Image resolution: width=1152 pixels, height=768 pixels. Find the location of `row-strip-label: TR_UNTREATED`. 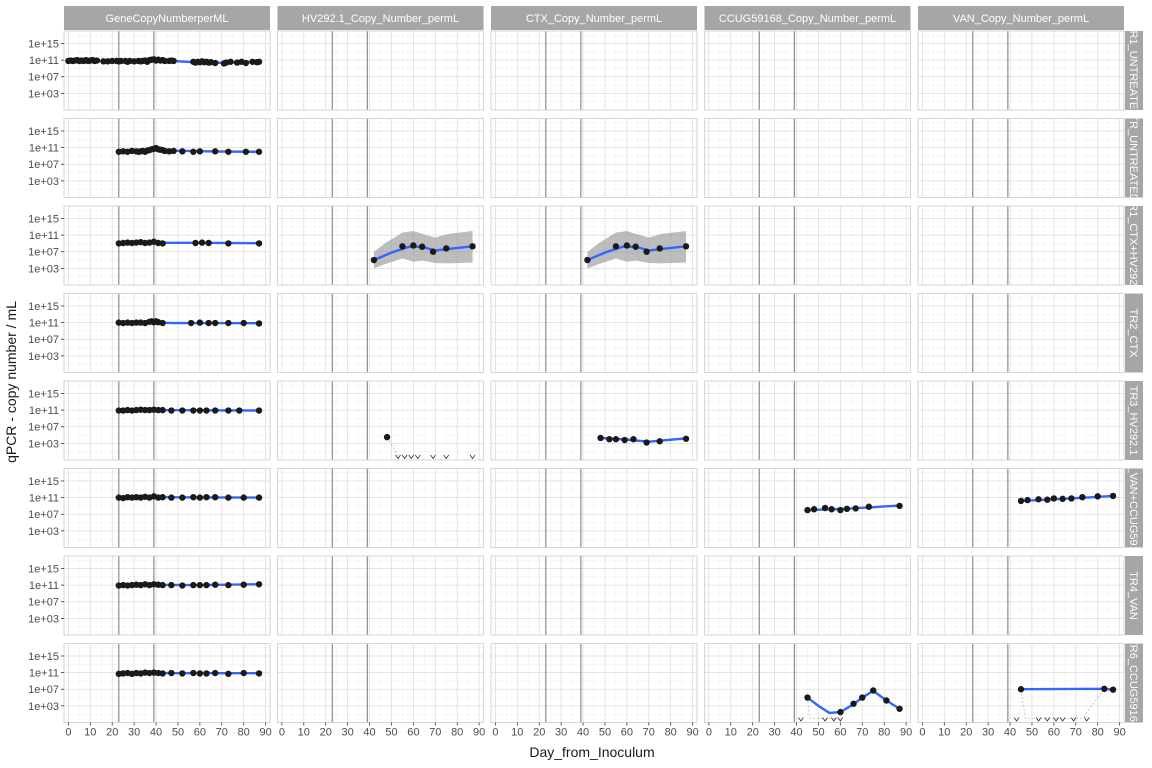

row-strip-label: TR_UNTREATED is located at coordinates (1133, 157).